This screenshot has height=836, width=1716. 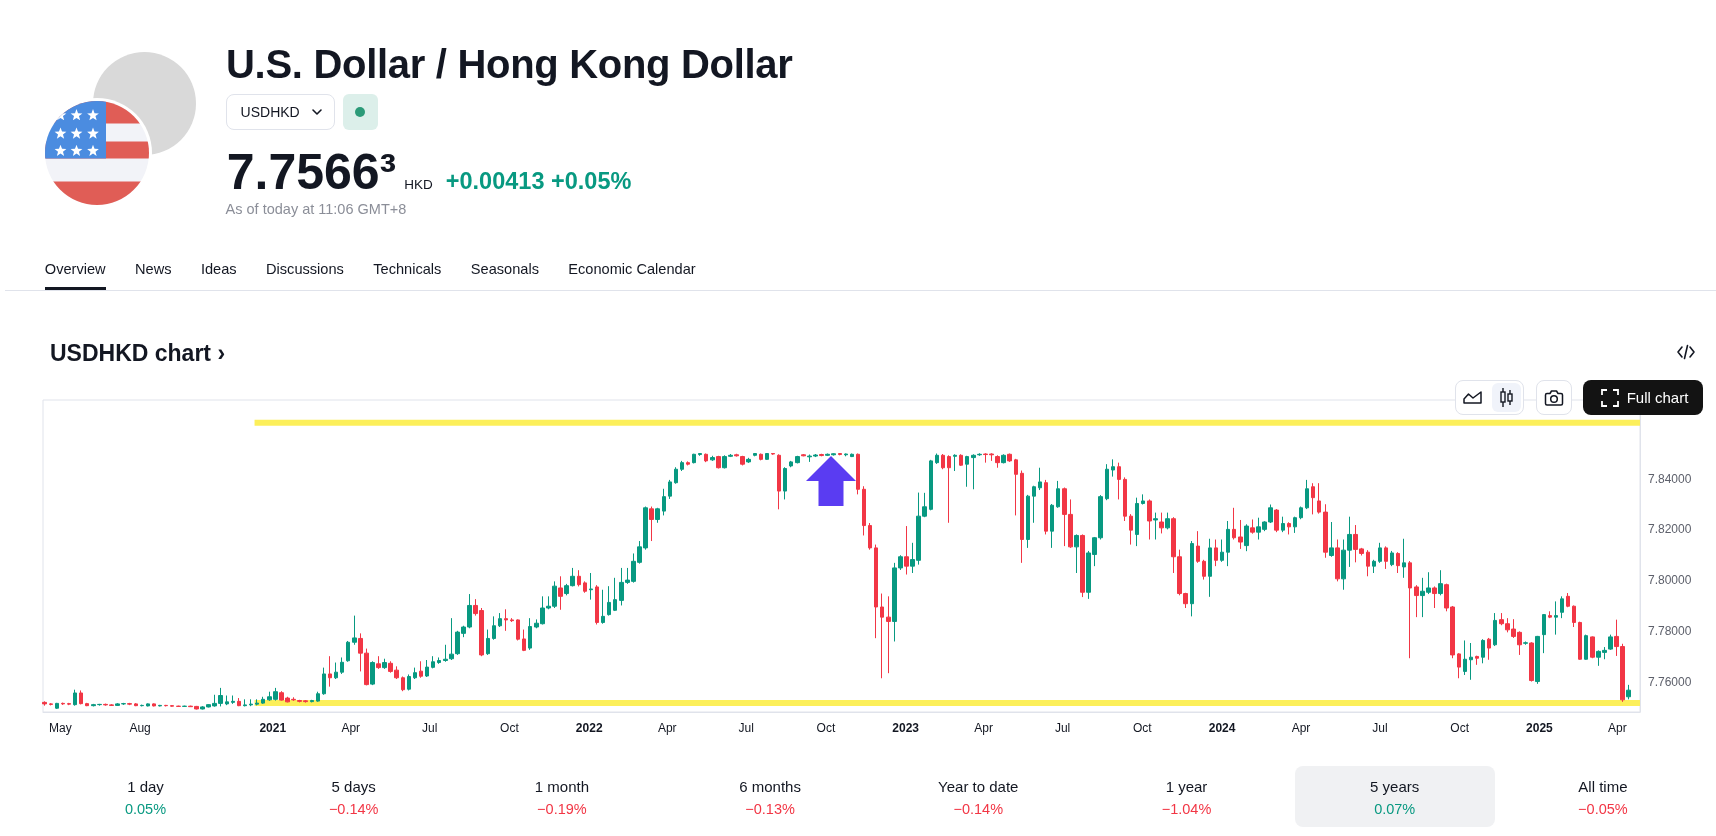 I want to click on text: 0.07%, so click(x=1395, y=808).